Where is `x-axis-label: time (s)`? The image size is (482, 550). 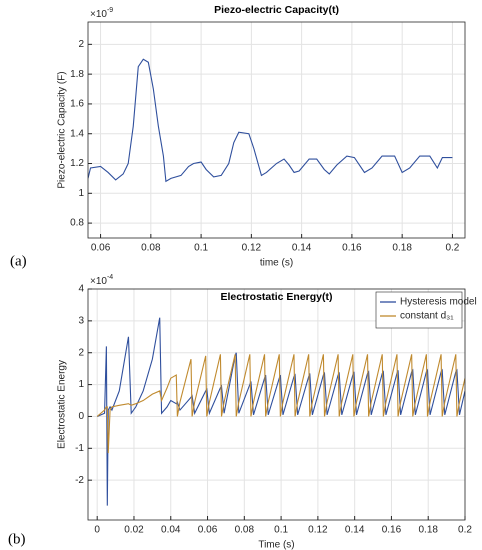
x-axis-label: time (s) is located at coordinates (276, 263).